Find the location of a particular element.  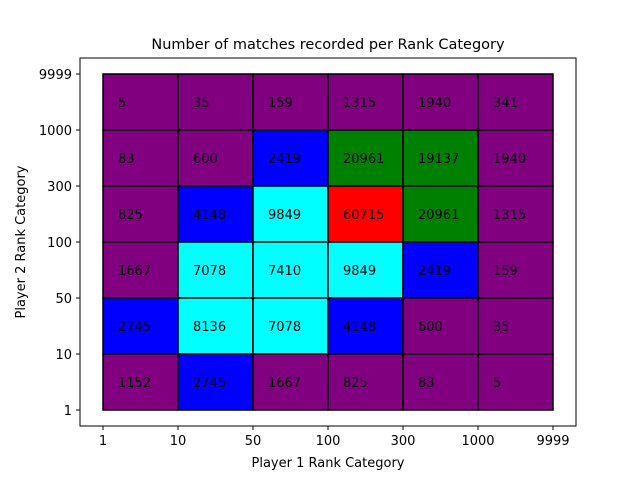

x-tick-label: 300 is located at coordinates (403, 441).